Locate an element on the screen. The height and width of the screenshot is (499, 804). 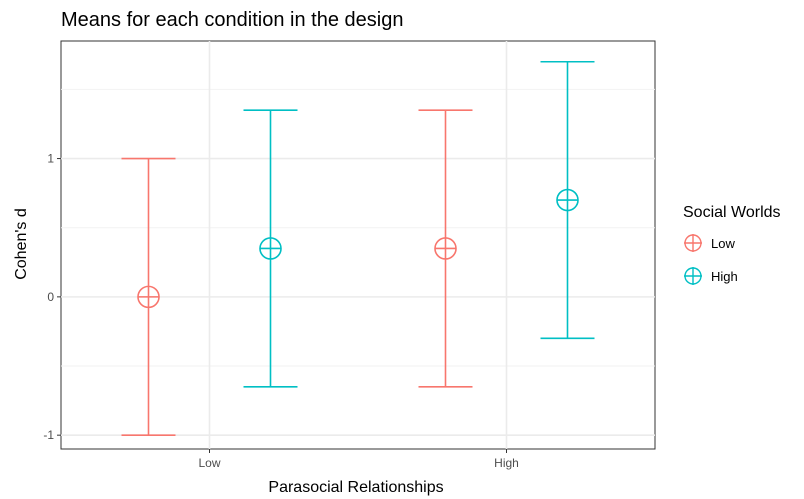
y-tick-label: -1 is located at coordinates (48, 435).